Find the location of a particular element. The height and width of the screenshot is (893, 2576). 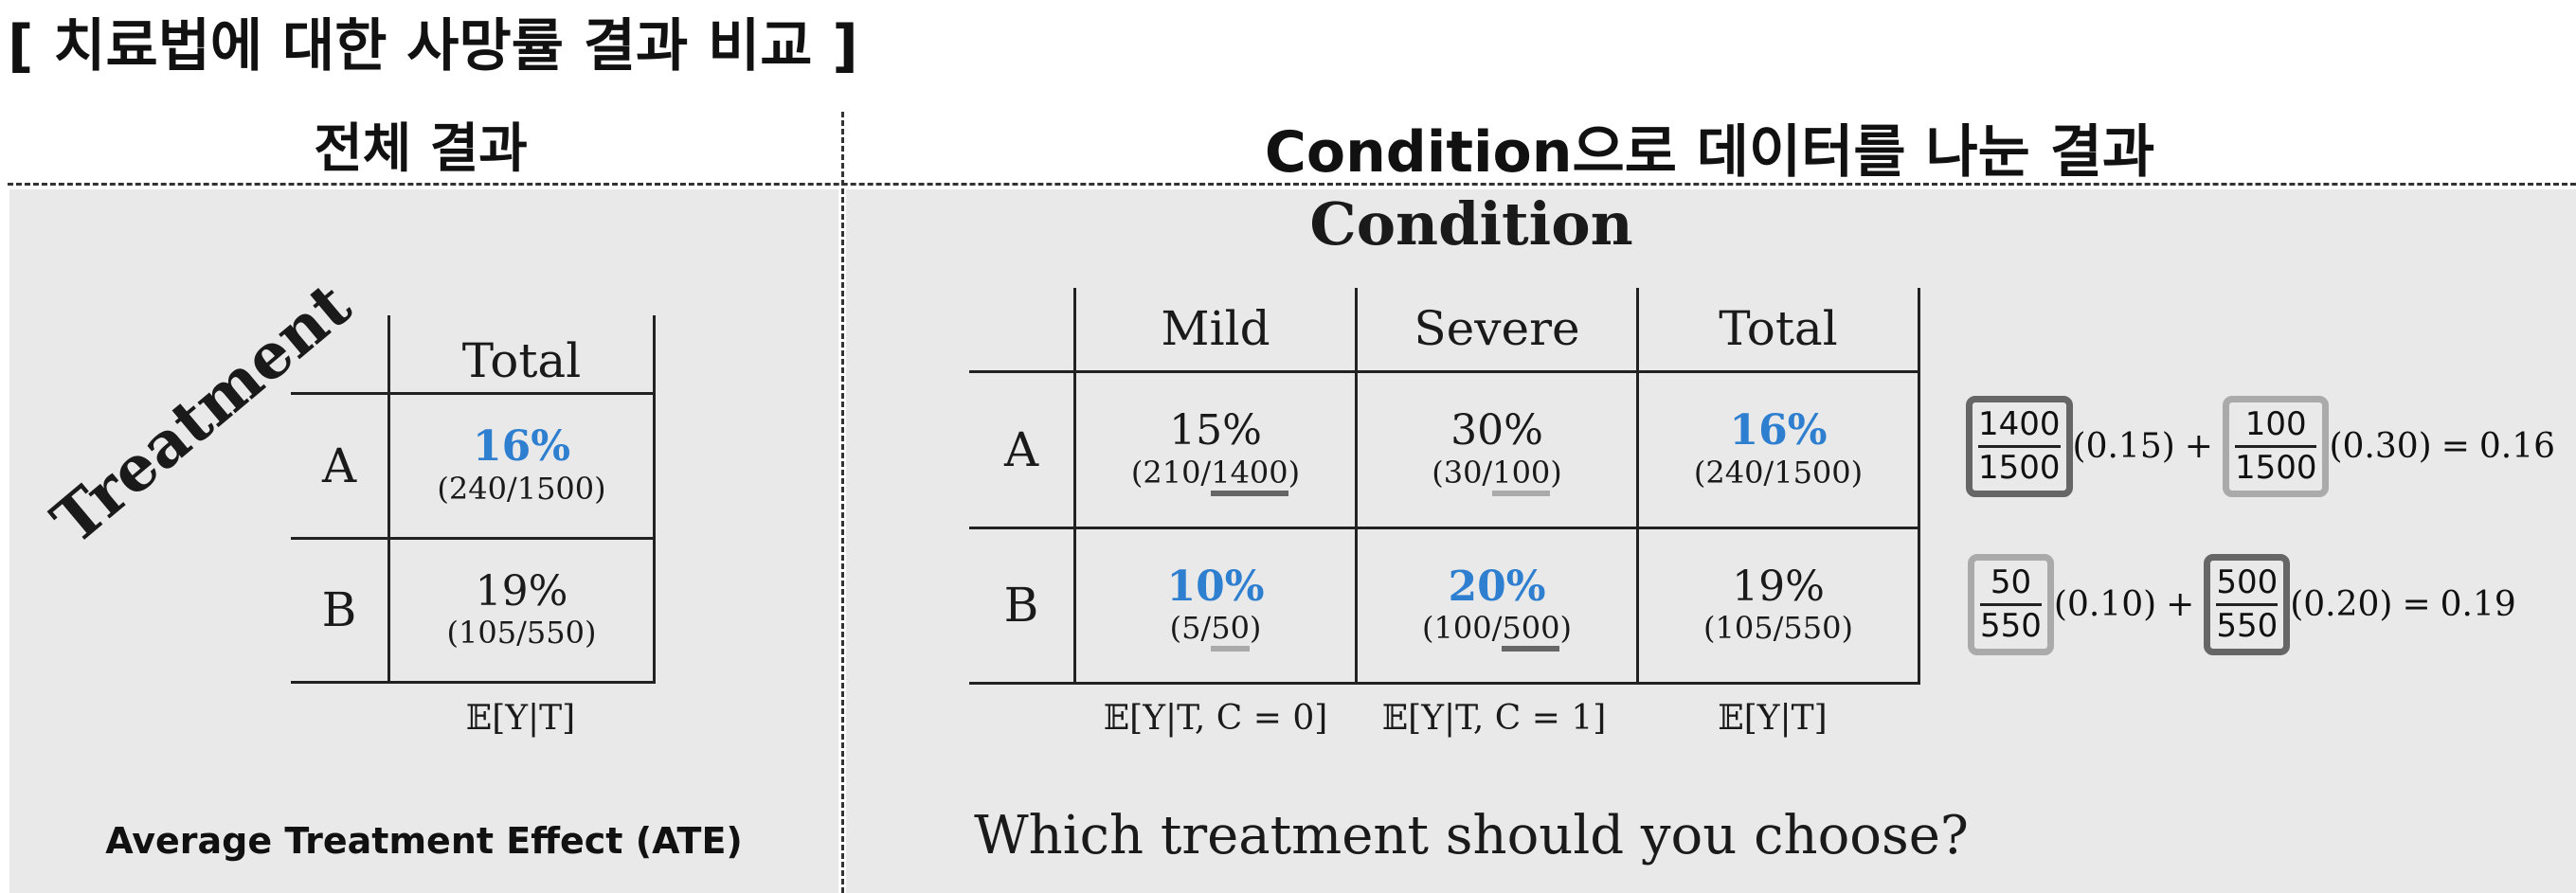

cell-b-mild: 10% (5/50) is located at coordinates (1215, 606).